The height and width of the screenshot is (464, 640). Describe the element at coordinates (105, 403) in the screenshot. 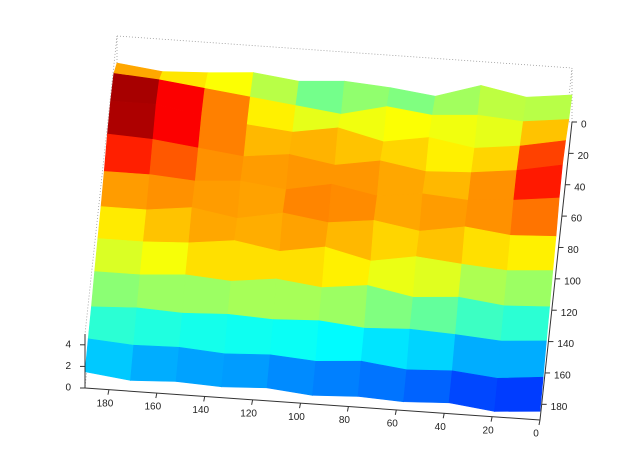

I see `x-tick-label: 180` at that location.